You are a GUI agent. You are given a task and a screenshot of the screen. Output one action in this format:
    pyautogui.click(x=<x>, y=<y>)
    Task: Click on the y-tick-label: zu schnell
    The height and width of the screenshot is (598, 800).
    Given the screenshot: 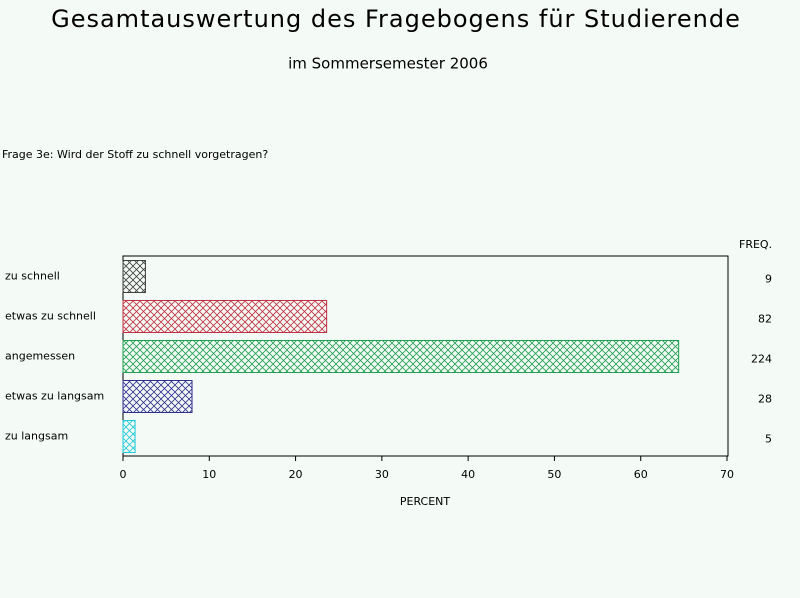 What is the action you would take?
    pyautogui.click(x=32, y=276)
    